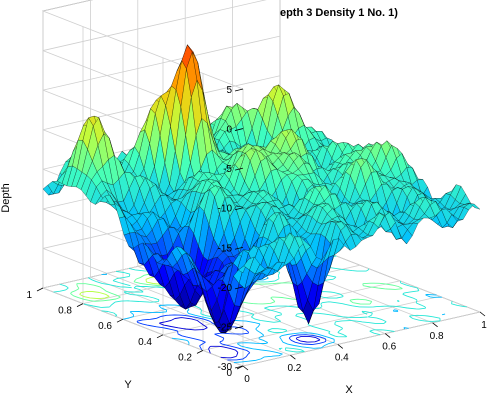 This screenshot has height=400, width=501. I want to click on z-tick-label: -30, so click(225, 367).